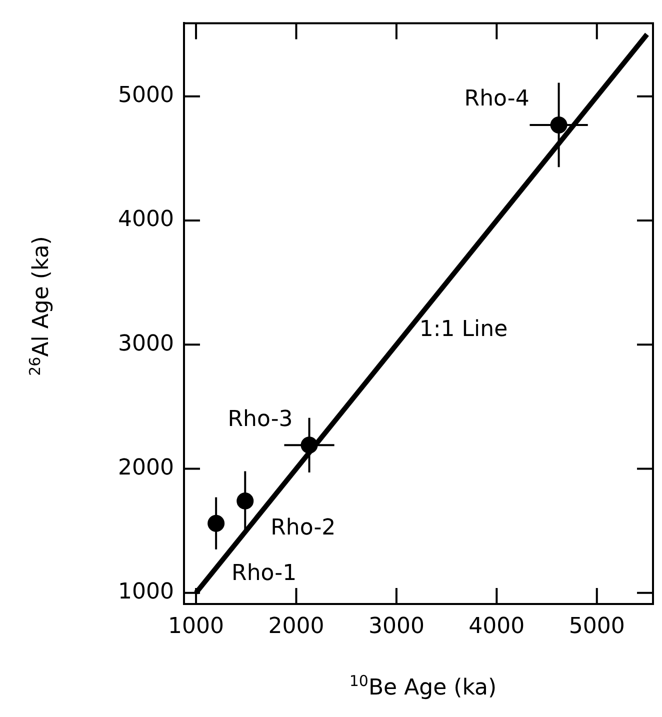 The width and height of the screenshot is (662, 717). Describe the element at coordinates (296, 626) in the screenshot. I see `x-tick-label: 2000` at that location.